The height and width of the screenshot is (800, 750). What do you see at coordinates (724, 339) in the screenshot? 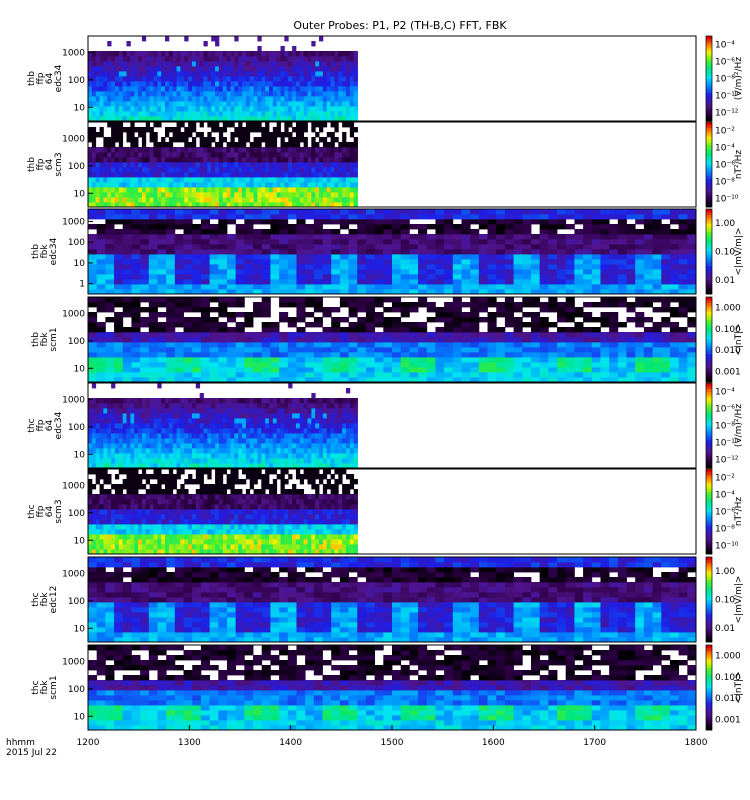
I see `colorbar: 0.001 0.010 0.100 1.000 <|nT|>` at bounding box center [724, 339].